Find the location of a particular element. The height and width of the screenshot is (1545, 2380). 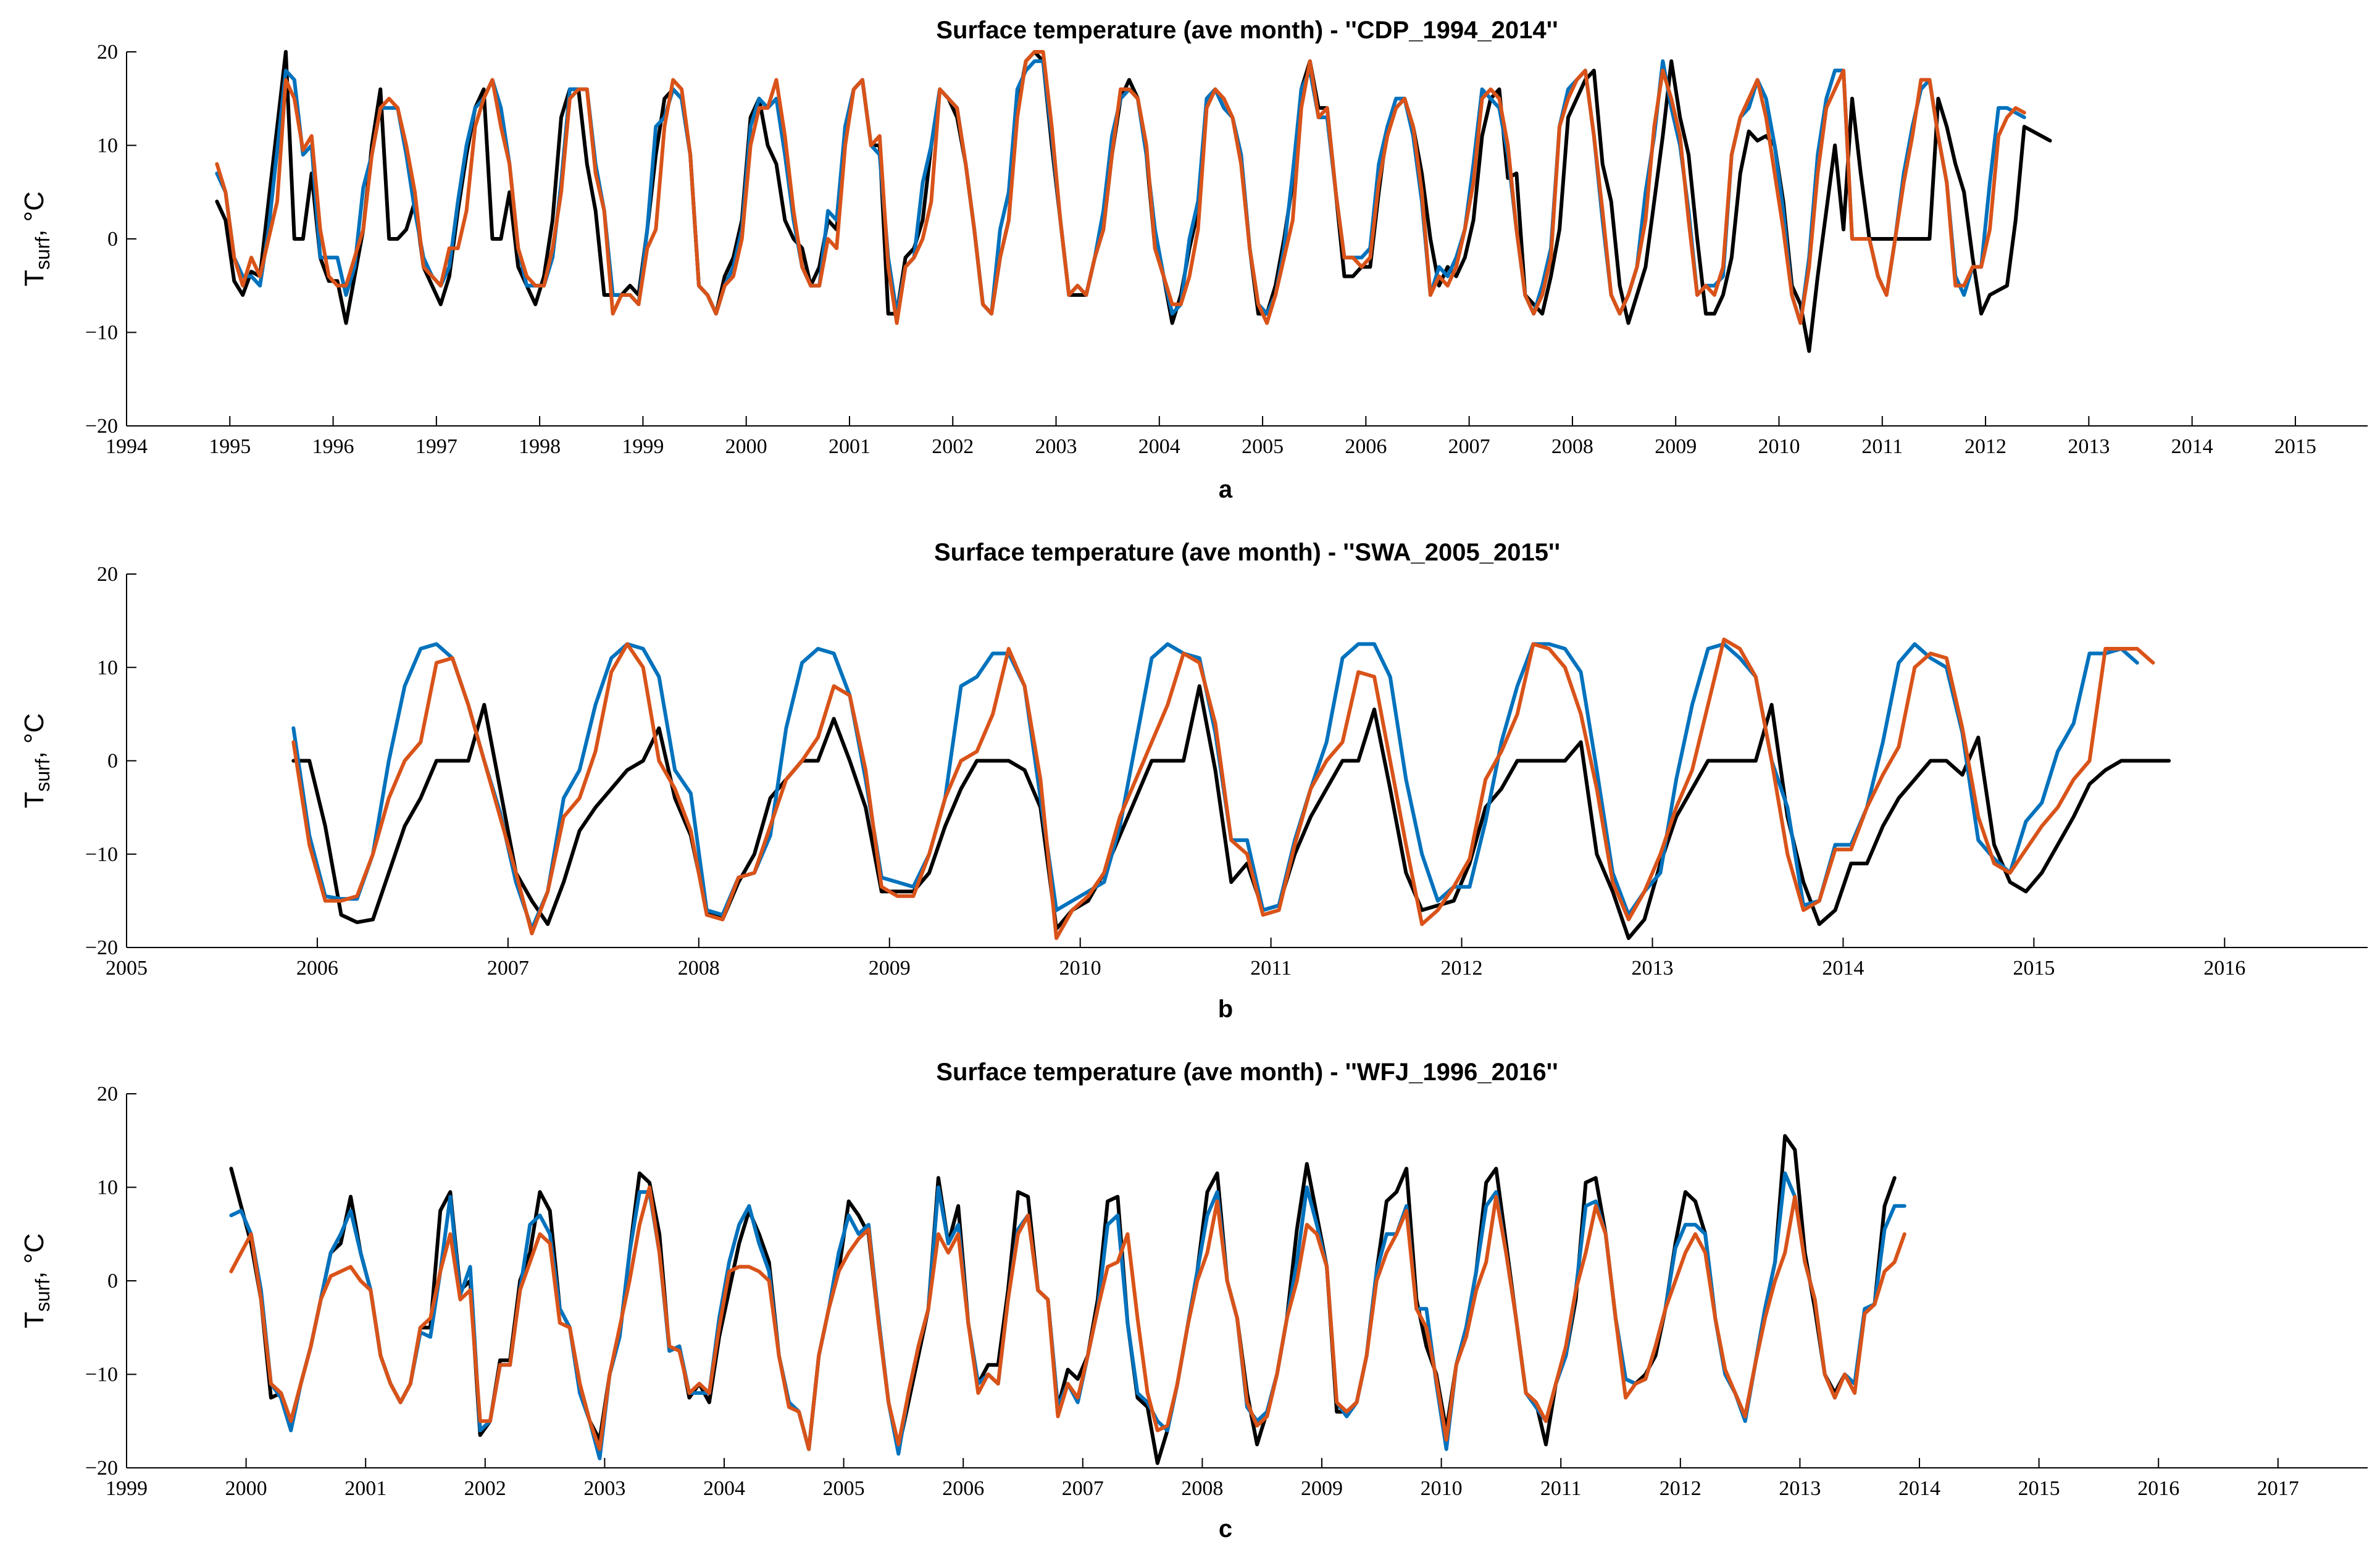

x-tick-label: 1994 is located at coordinates (127, 446).